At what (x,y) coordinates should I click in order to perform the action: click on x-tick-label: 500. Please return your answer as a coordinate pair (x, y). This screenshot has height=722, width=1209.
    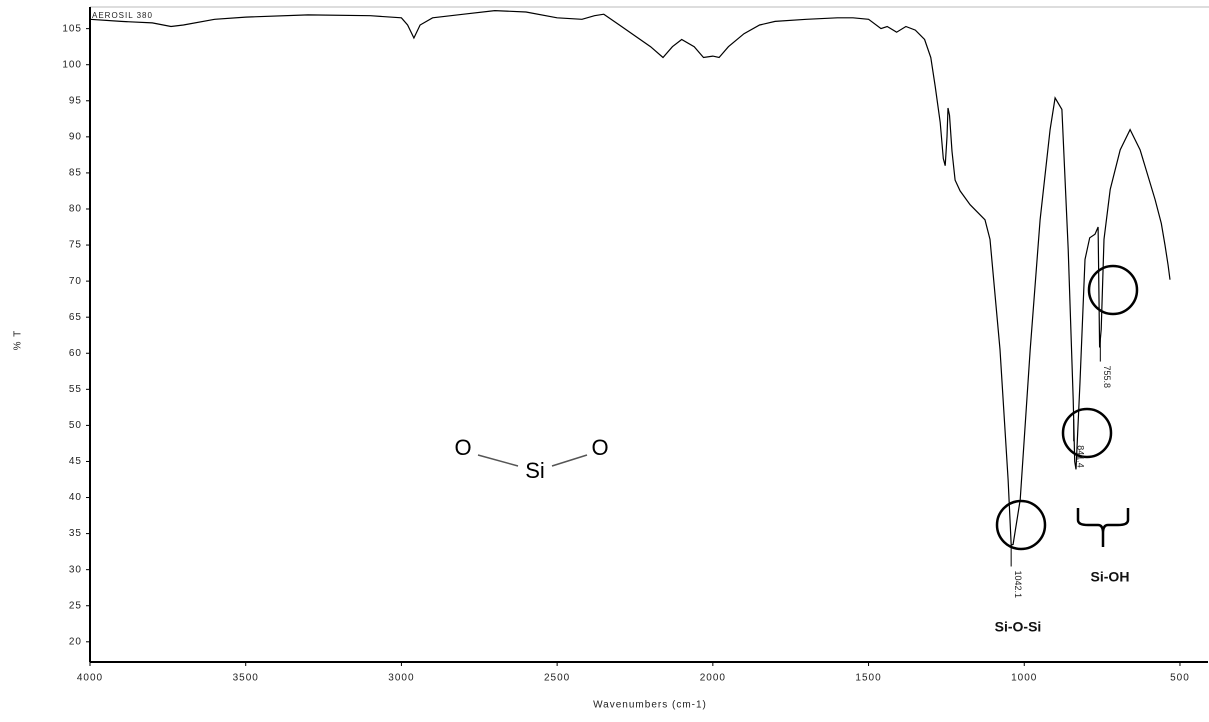
    Looking at the image, I should click on (1180, 678).